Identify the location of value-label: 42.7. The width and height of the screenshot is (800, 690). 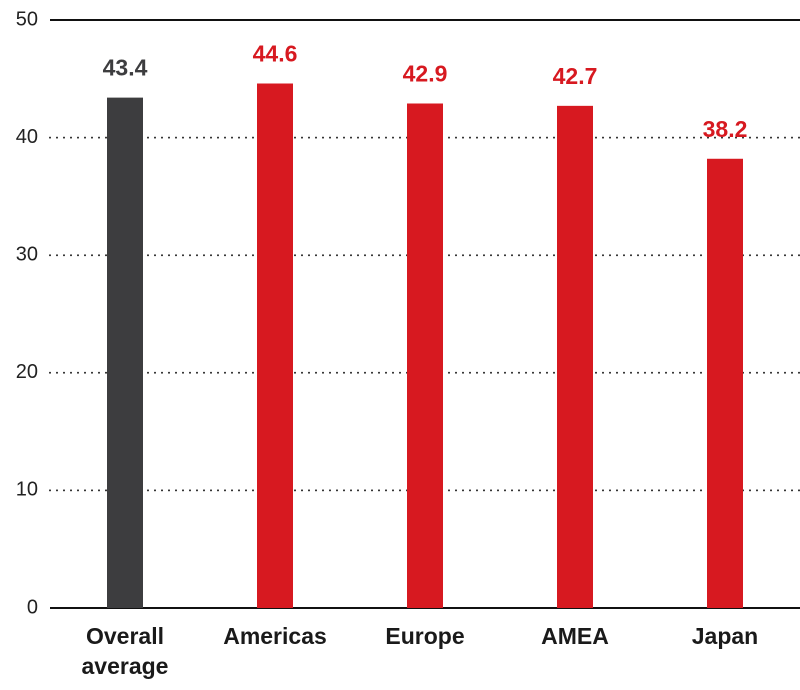
(575, 76).